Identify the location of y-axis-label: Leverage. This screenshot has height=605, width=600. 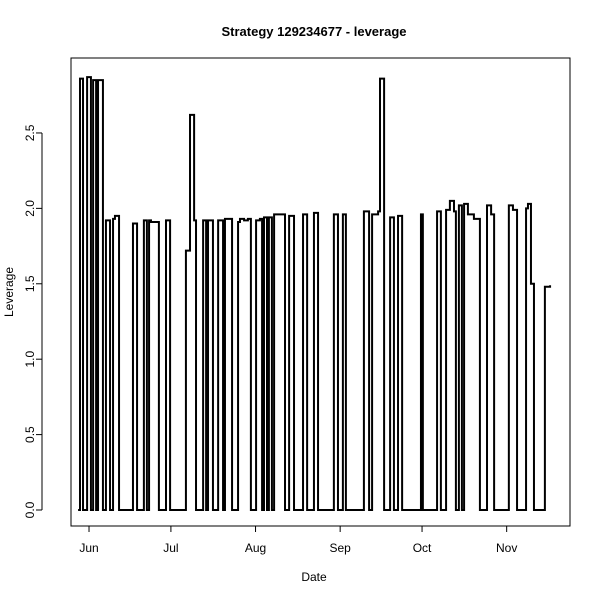
(9, 292).